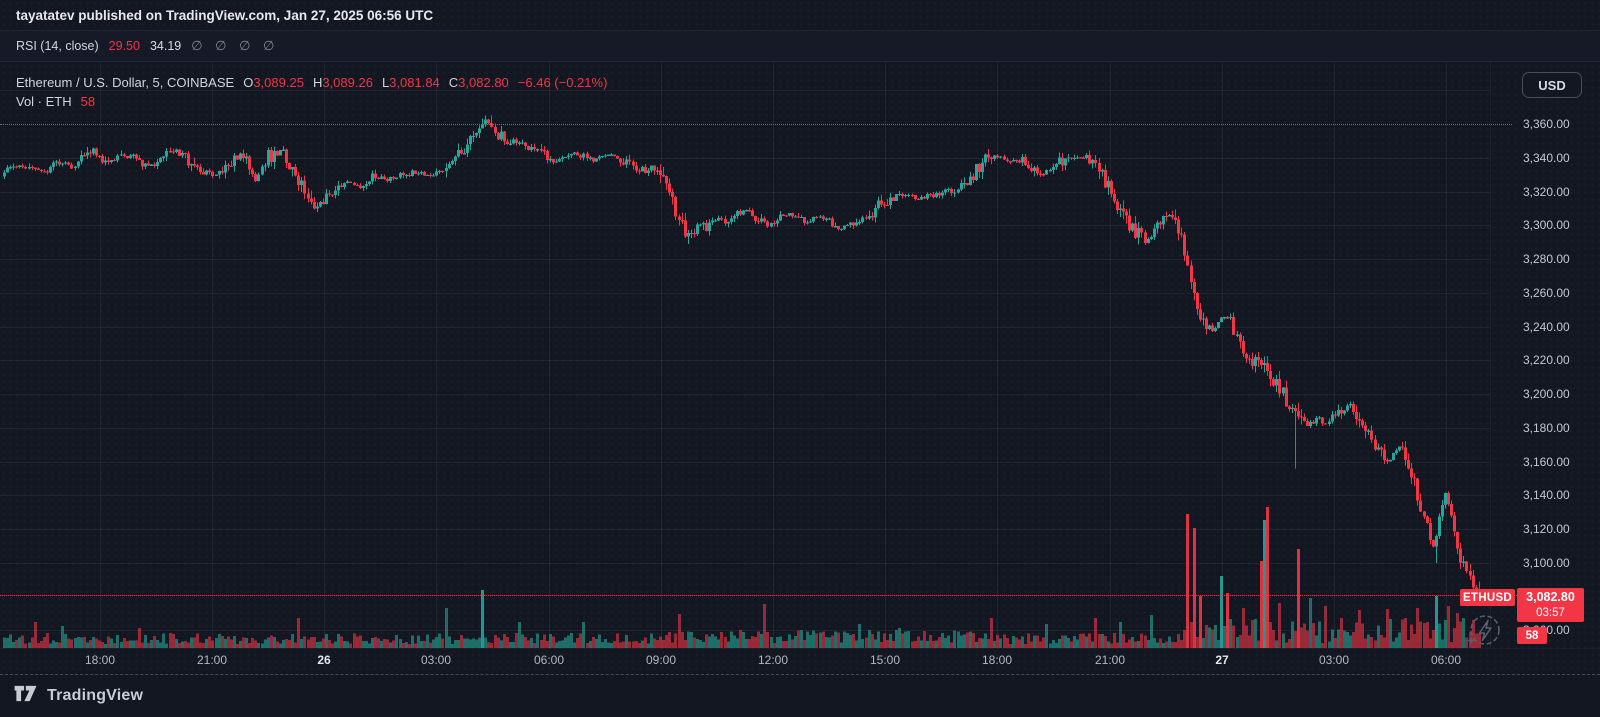 This screenshot has width=1600, height=717. I want to click on price-axis-label: 3,340.00, so click(1546, 157).